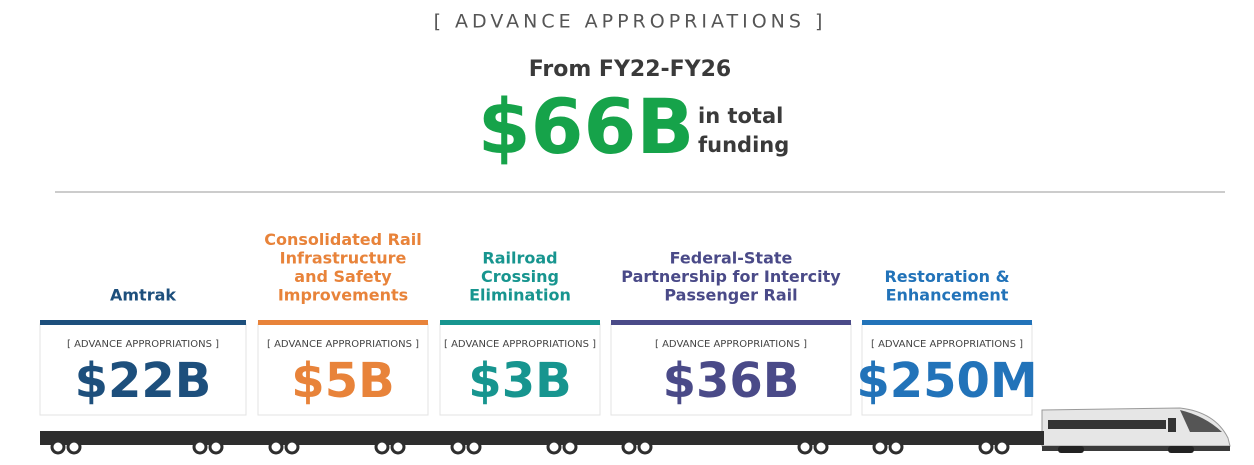  Describe the element at coordinates (630, 22) in the screenshot. I see `header-kicker: [ ADVANCE APPROPRIATIONS ]` at that location.